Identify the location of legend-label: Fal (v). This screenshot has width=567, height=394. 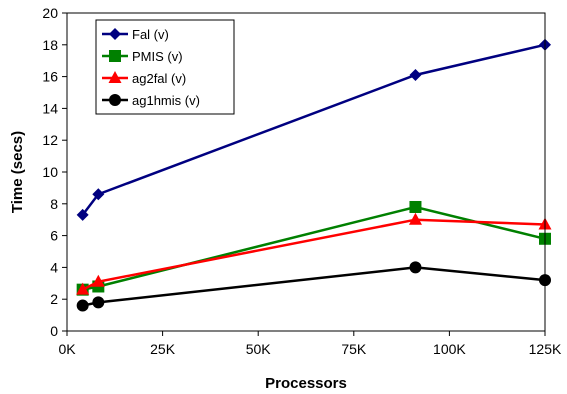
(150, 34).